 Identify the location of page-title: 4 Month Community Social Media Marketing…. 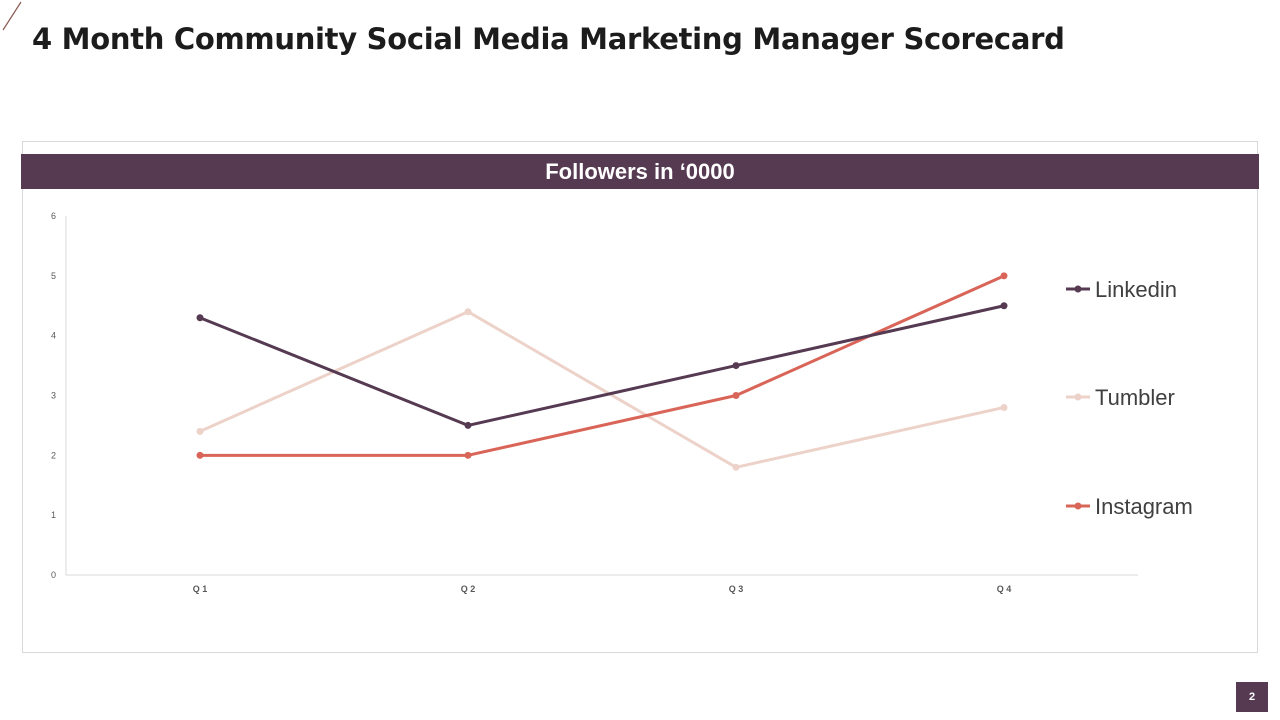
(548, 39).